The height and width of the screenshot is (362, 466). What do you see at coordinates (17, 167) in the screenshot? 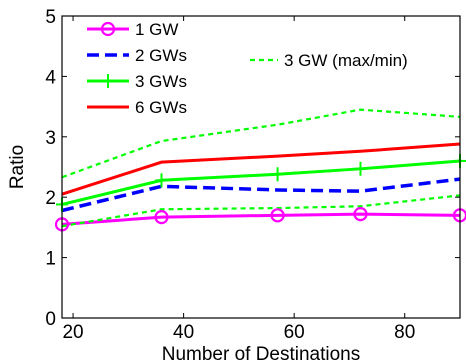
I see `y-axis-label: Ratio` at bounding box center [17, 167].